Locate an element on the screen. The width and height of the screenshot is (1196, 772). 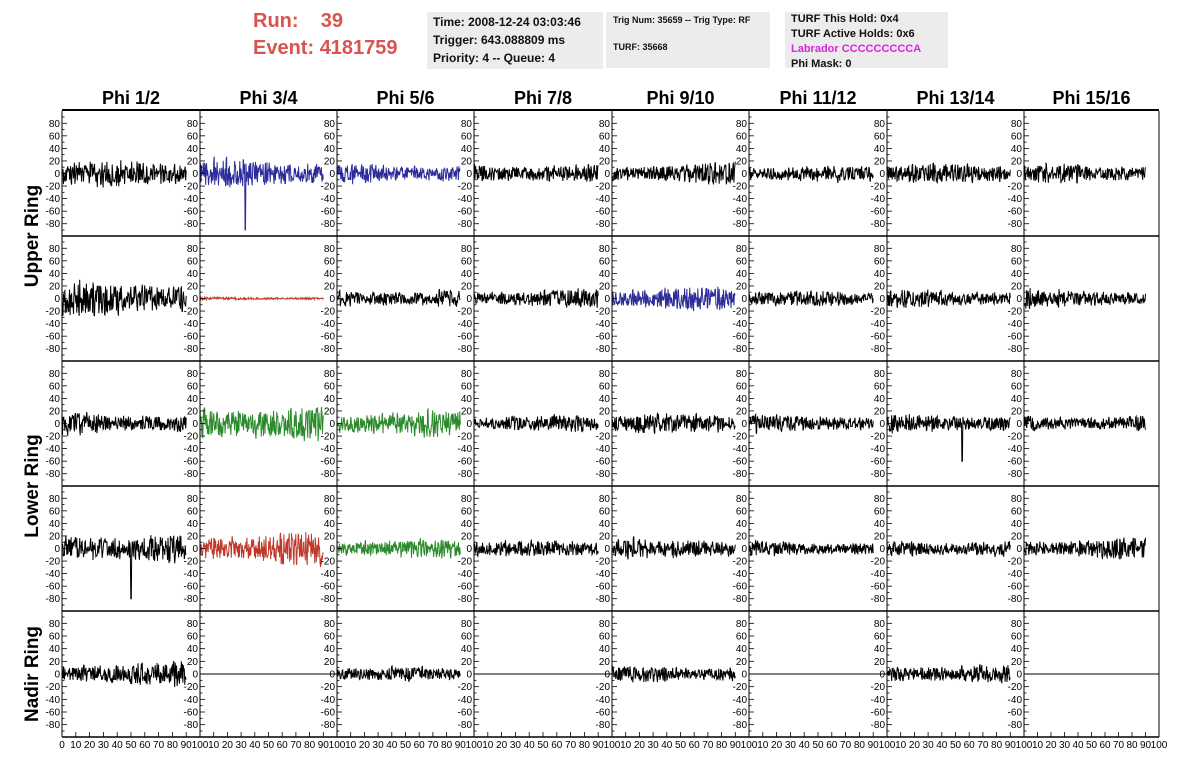
run-value: 39 is located at coordinates (332, 21).